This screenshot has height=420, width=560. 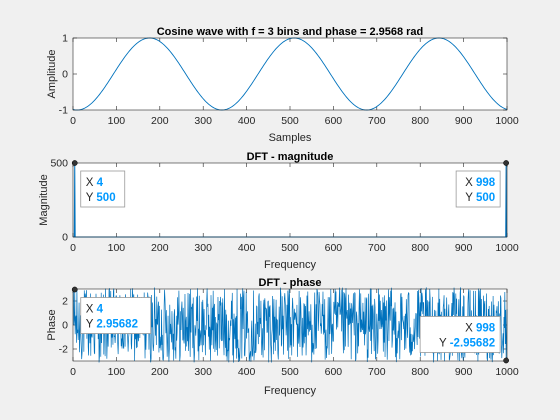 I want to click on xlabel-phase: Frequency, so click(x=290, y=391).